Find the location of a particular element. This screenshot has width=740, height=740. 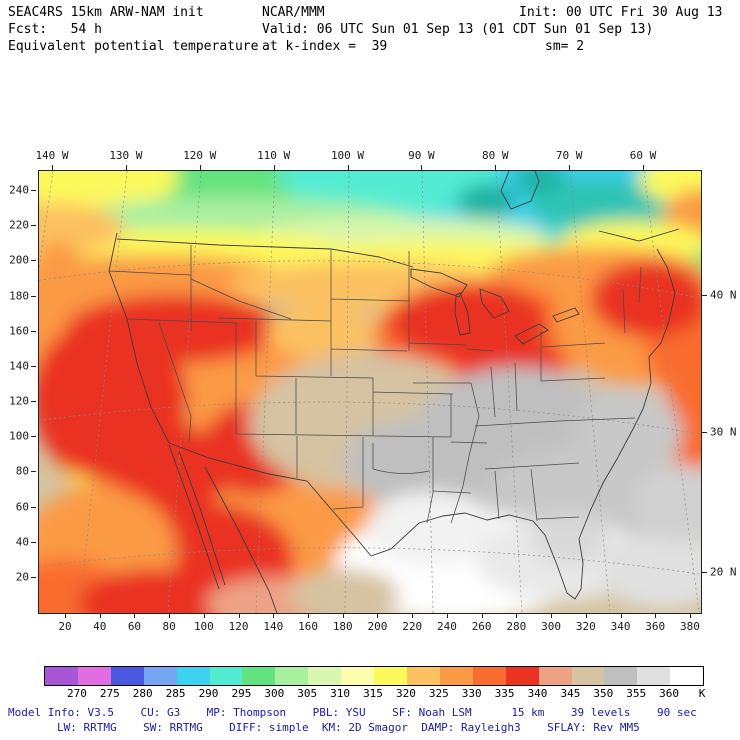

right-latitude-label: 30 N is located at coordinates (723, 432).